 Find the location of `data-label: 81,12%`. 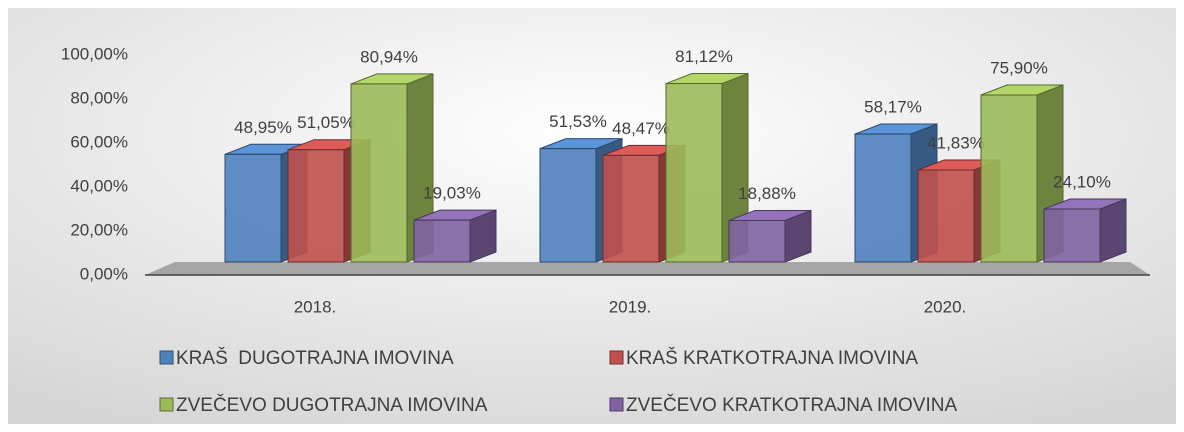

data-label: 81,12% is located at coordinates (704, 56).